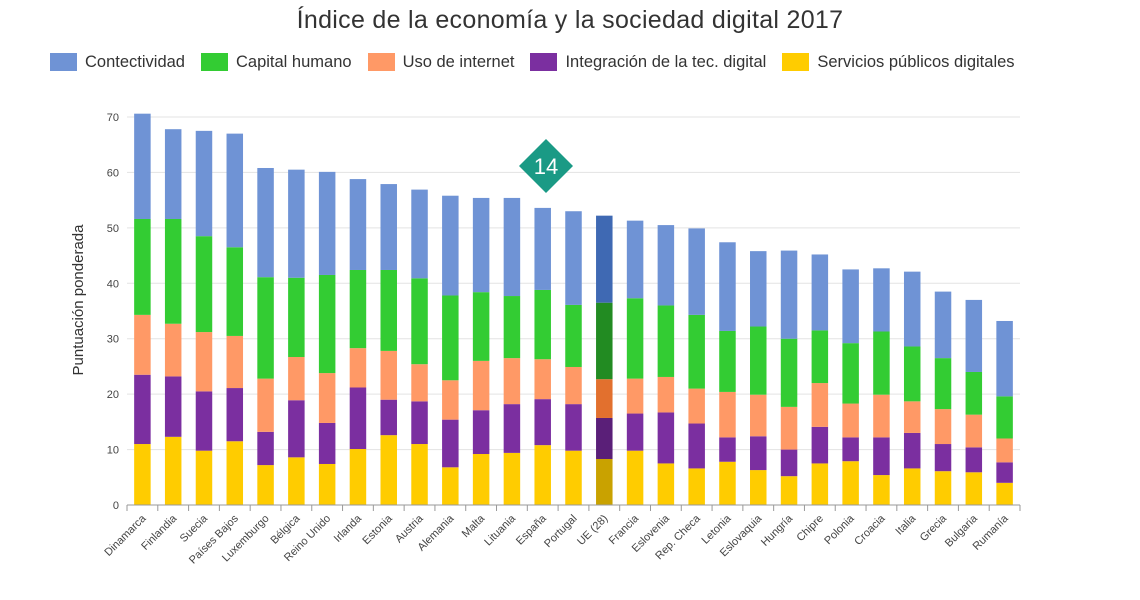 The height and width of the screenshot is (600, 1140). What do you see at coordinates (276, 62) in the screenshot?
I see `legend-item: Capital humano` at bounding box center [276, 62].